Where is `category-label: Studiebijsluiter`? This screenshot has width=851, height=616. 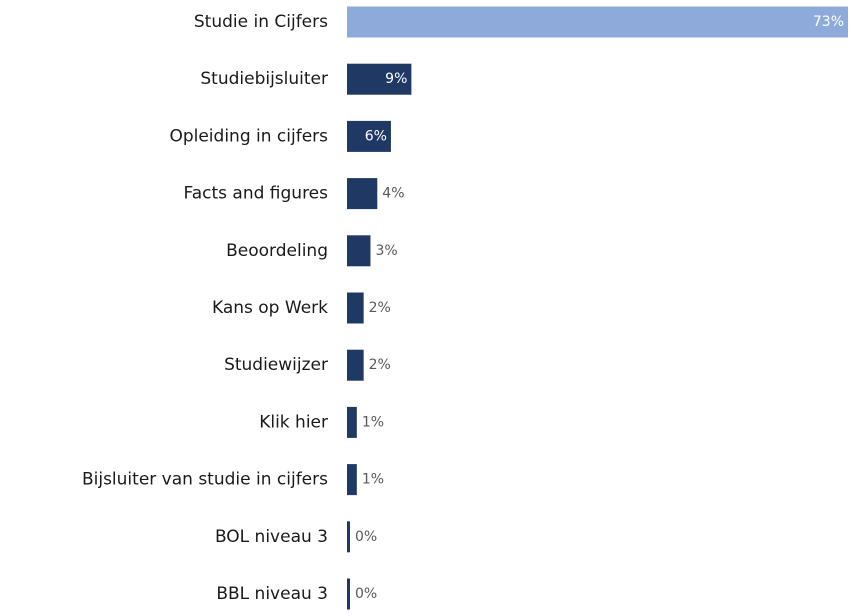 category-label: Studiebijsluiter is located at coordinates (264, 79).